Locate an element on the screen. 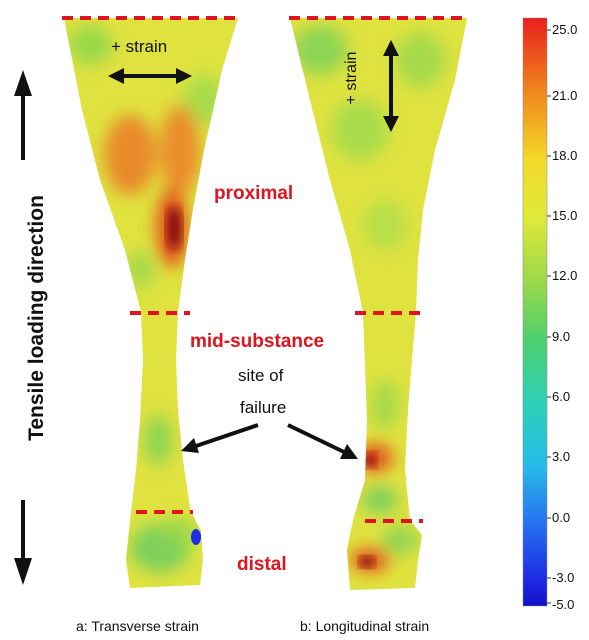 The image size is (589, 640). loading-direction-label: Tensile loading direction is located at coordinates (36, 318).